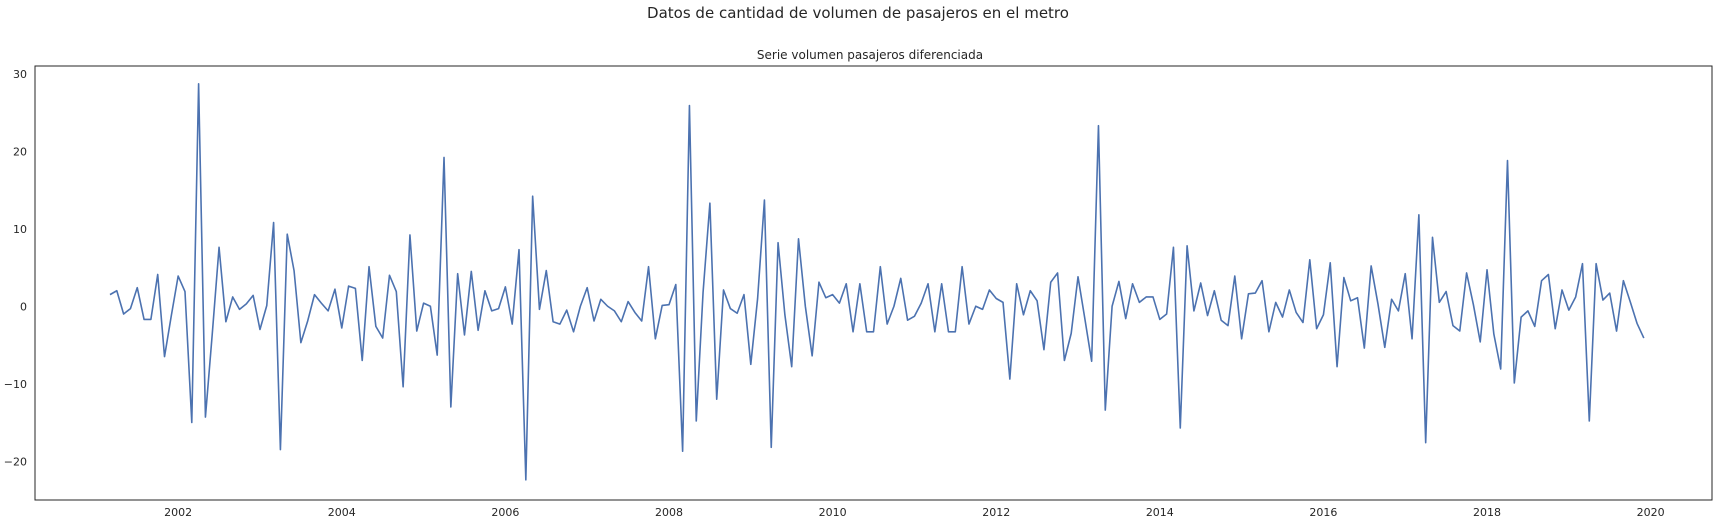  What do you see at coordinates (669, 512) in the screenshot?
I see `x-tick-label: 2008` at bounding box center [669, 512].